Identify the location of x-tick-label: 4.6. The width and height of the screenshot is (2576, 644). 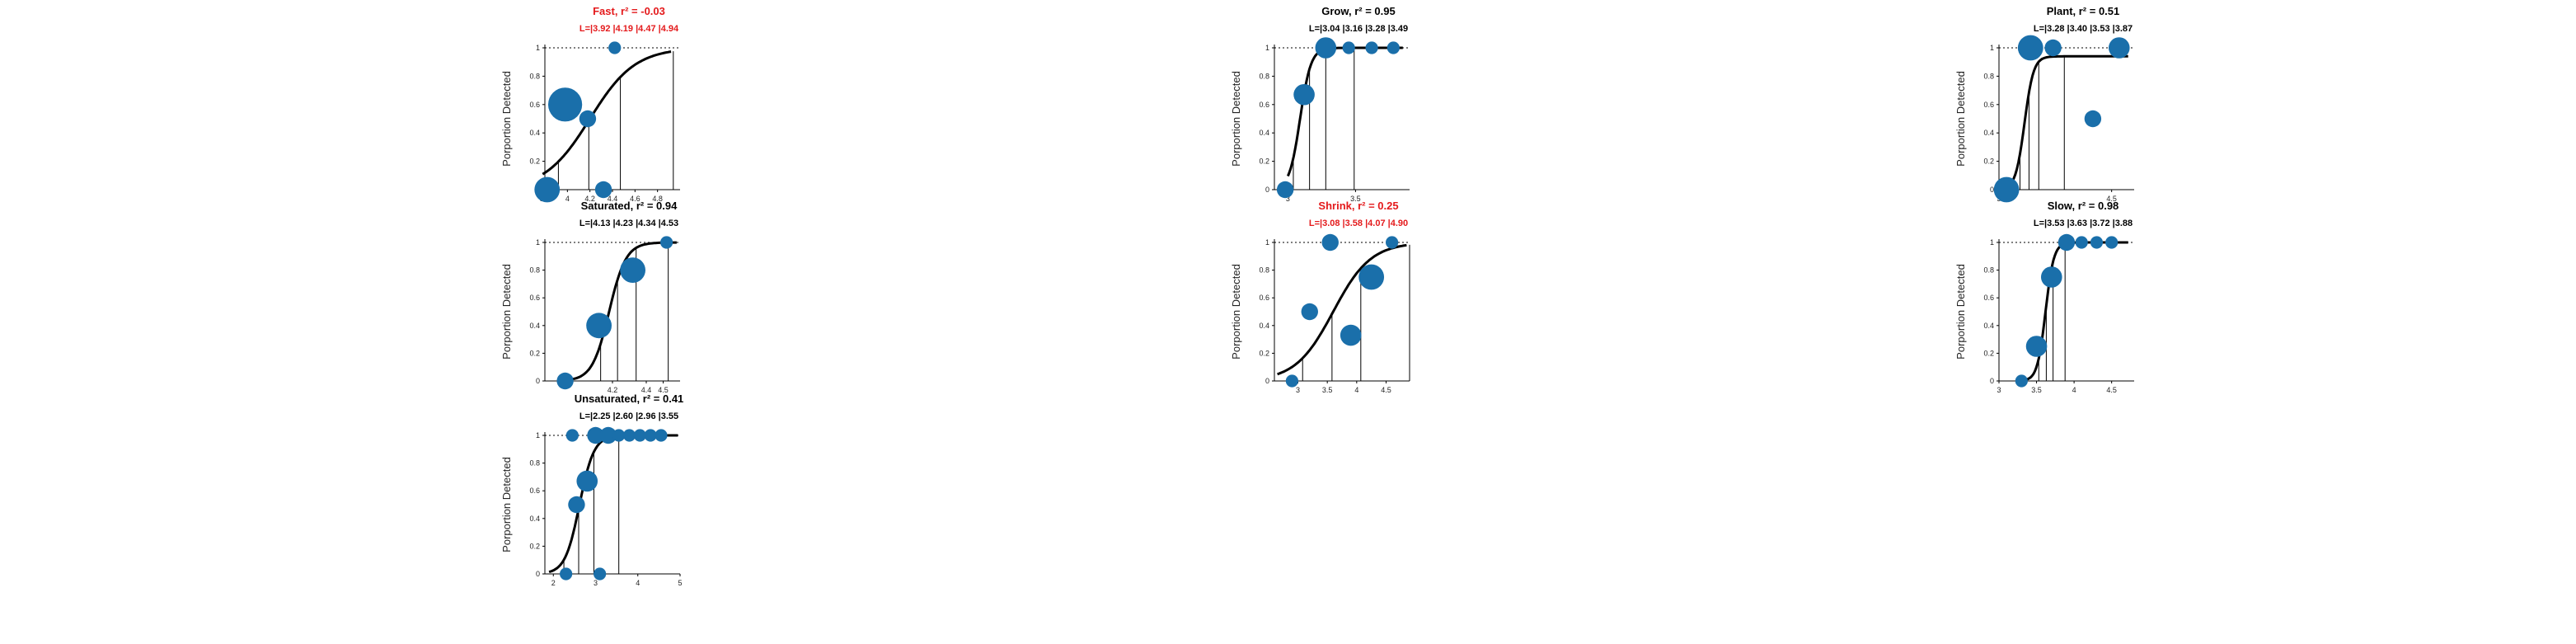
(635, 199).